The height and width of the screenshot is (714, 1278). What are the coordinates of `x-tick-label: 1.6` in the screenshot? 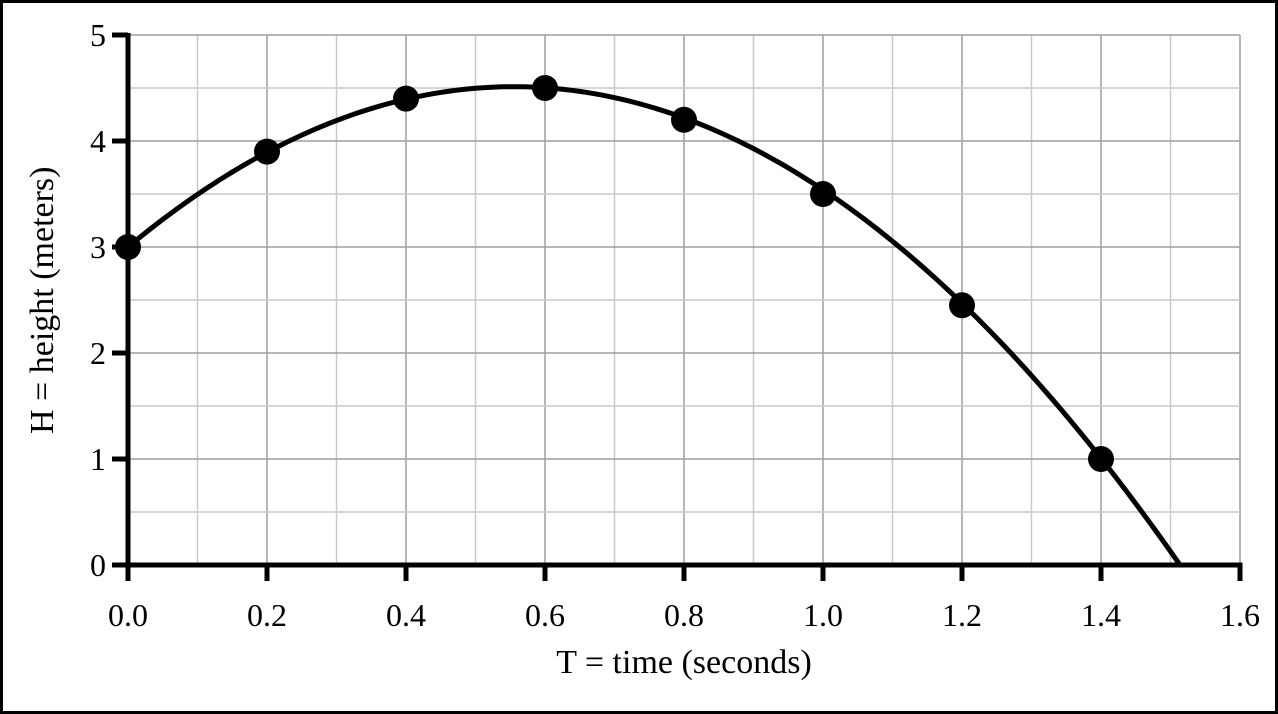 It's located at (1240, 615).